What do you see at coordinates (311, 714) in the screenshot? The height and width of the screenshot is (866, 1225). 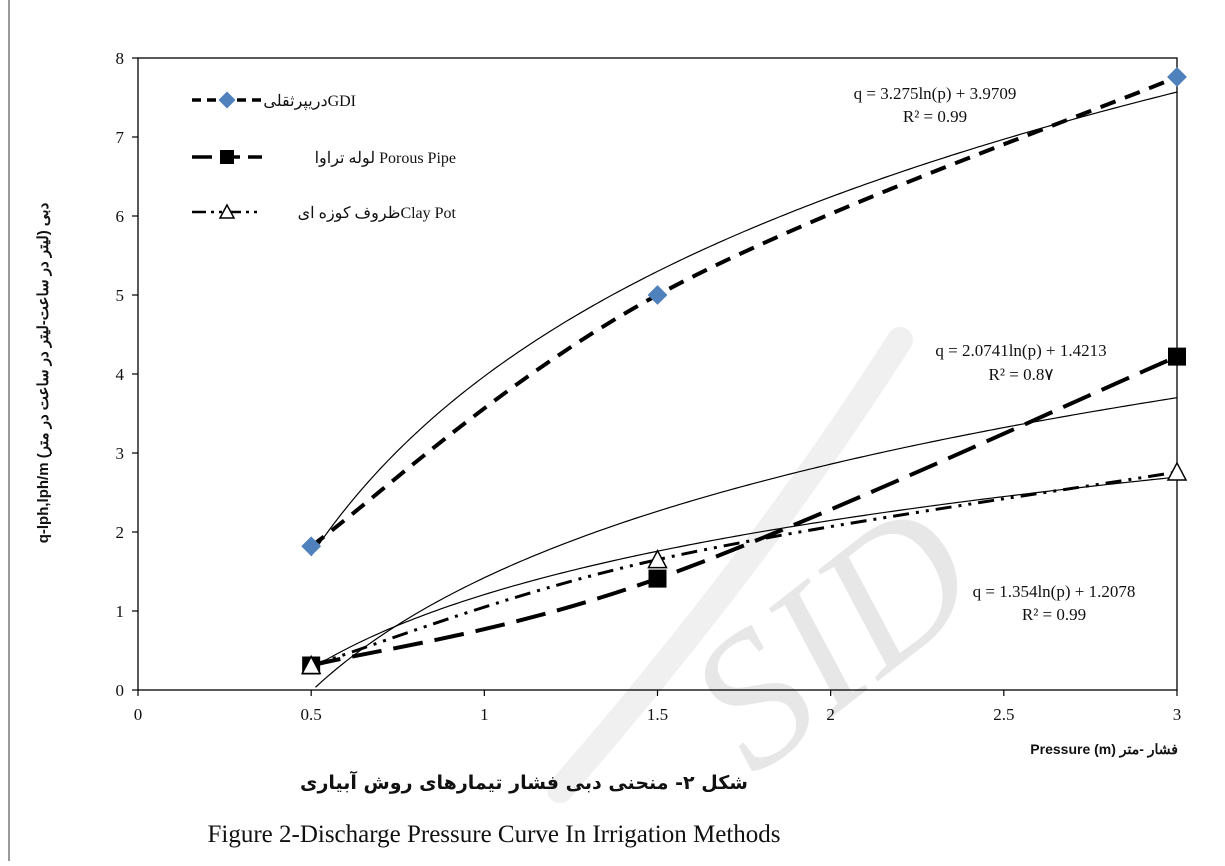 I see `x-tick-label: 0.5` at bounding box center [311, 714].